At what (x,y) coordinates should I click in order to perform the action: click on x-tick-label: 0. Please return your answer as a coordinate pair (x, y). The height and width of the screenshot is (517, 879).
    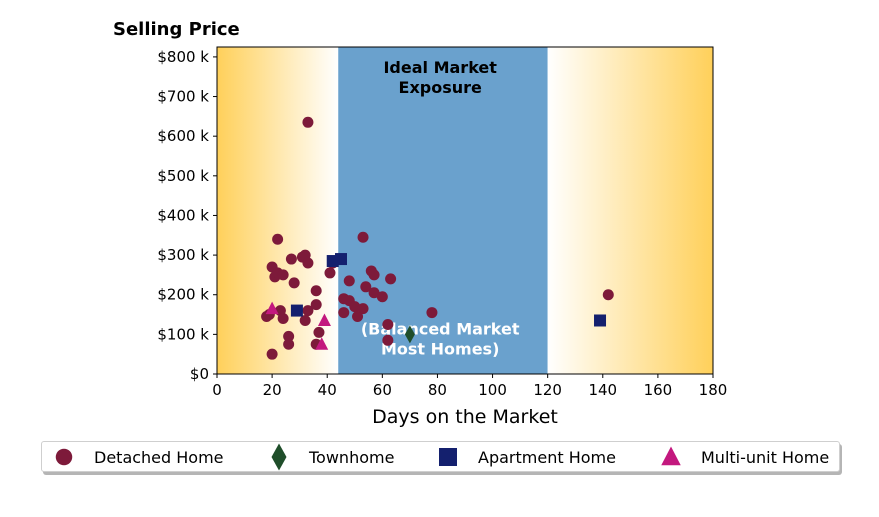
    Looking at the image, I should click on (217, 390).